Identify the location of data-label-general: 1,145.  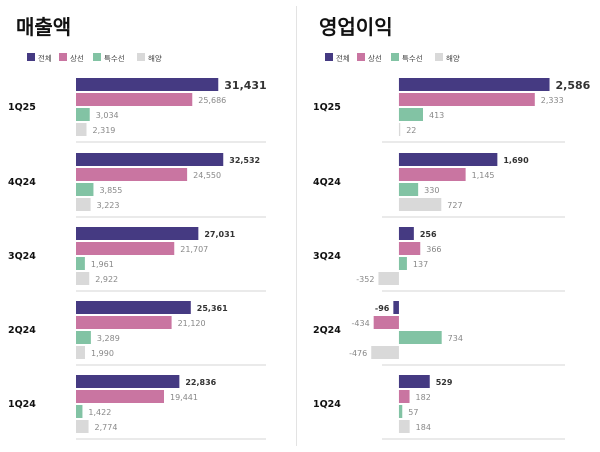
(483, 175).